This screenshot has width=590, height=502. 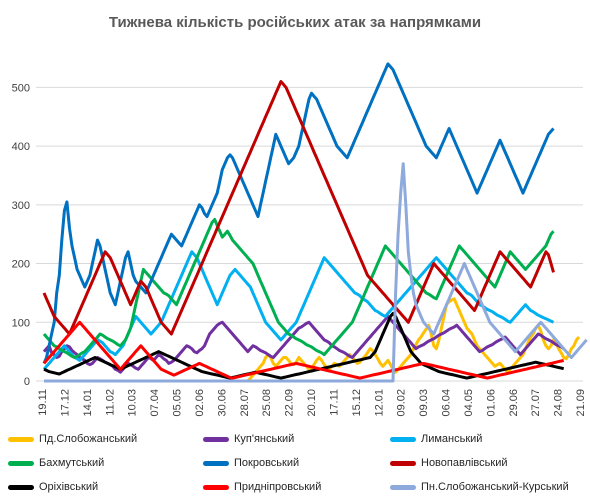 What do you see at coordinates (464, 463) in the screenshot?
I see `legend-label: Новопавлівський` at bounding box center [464, 463].